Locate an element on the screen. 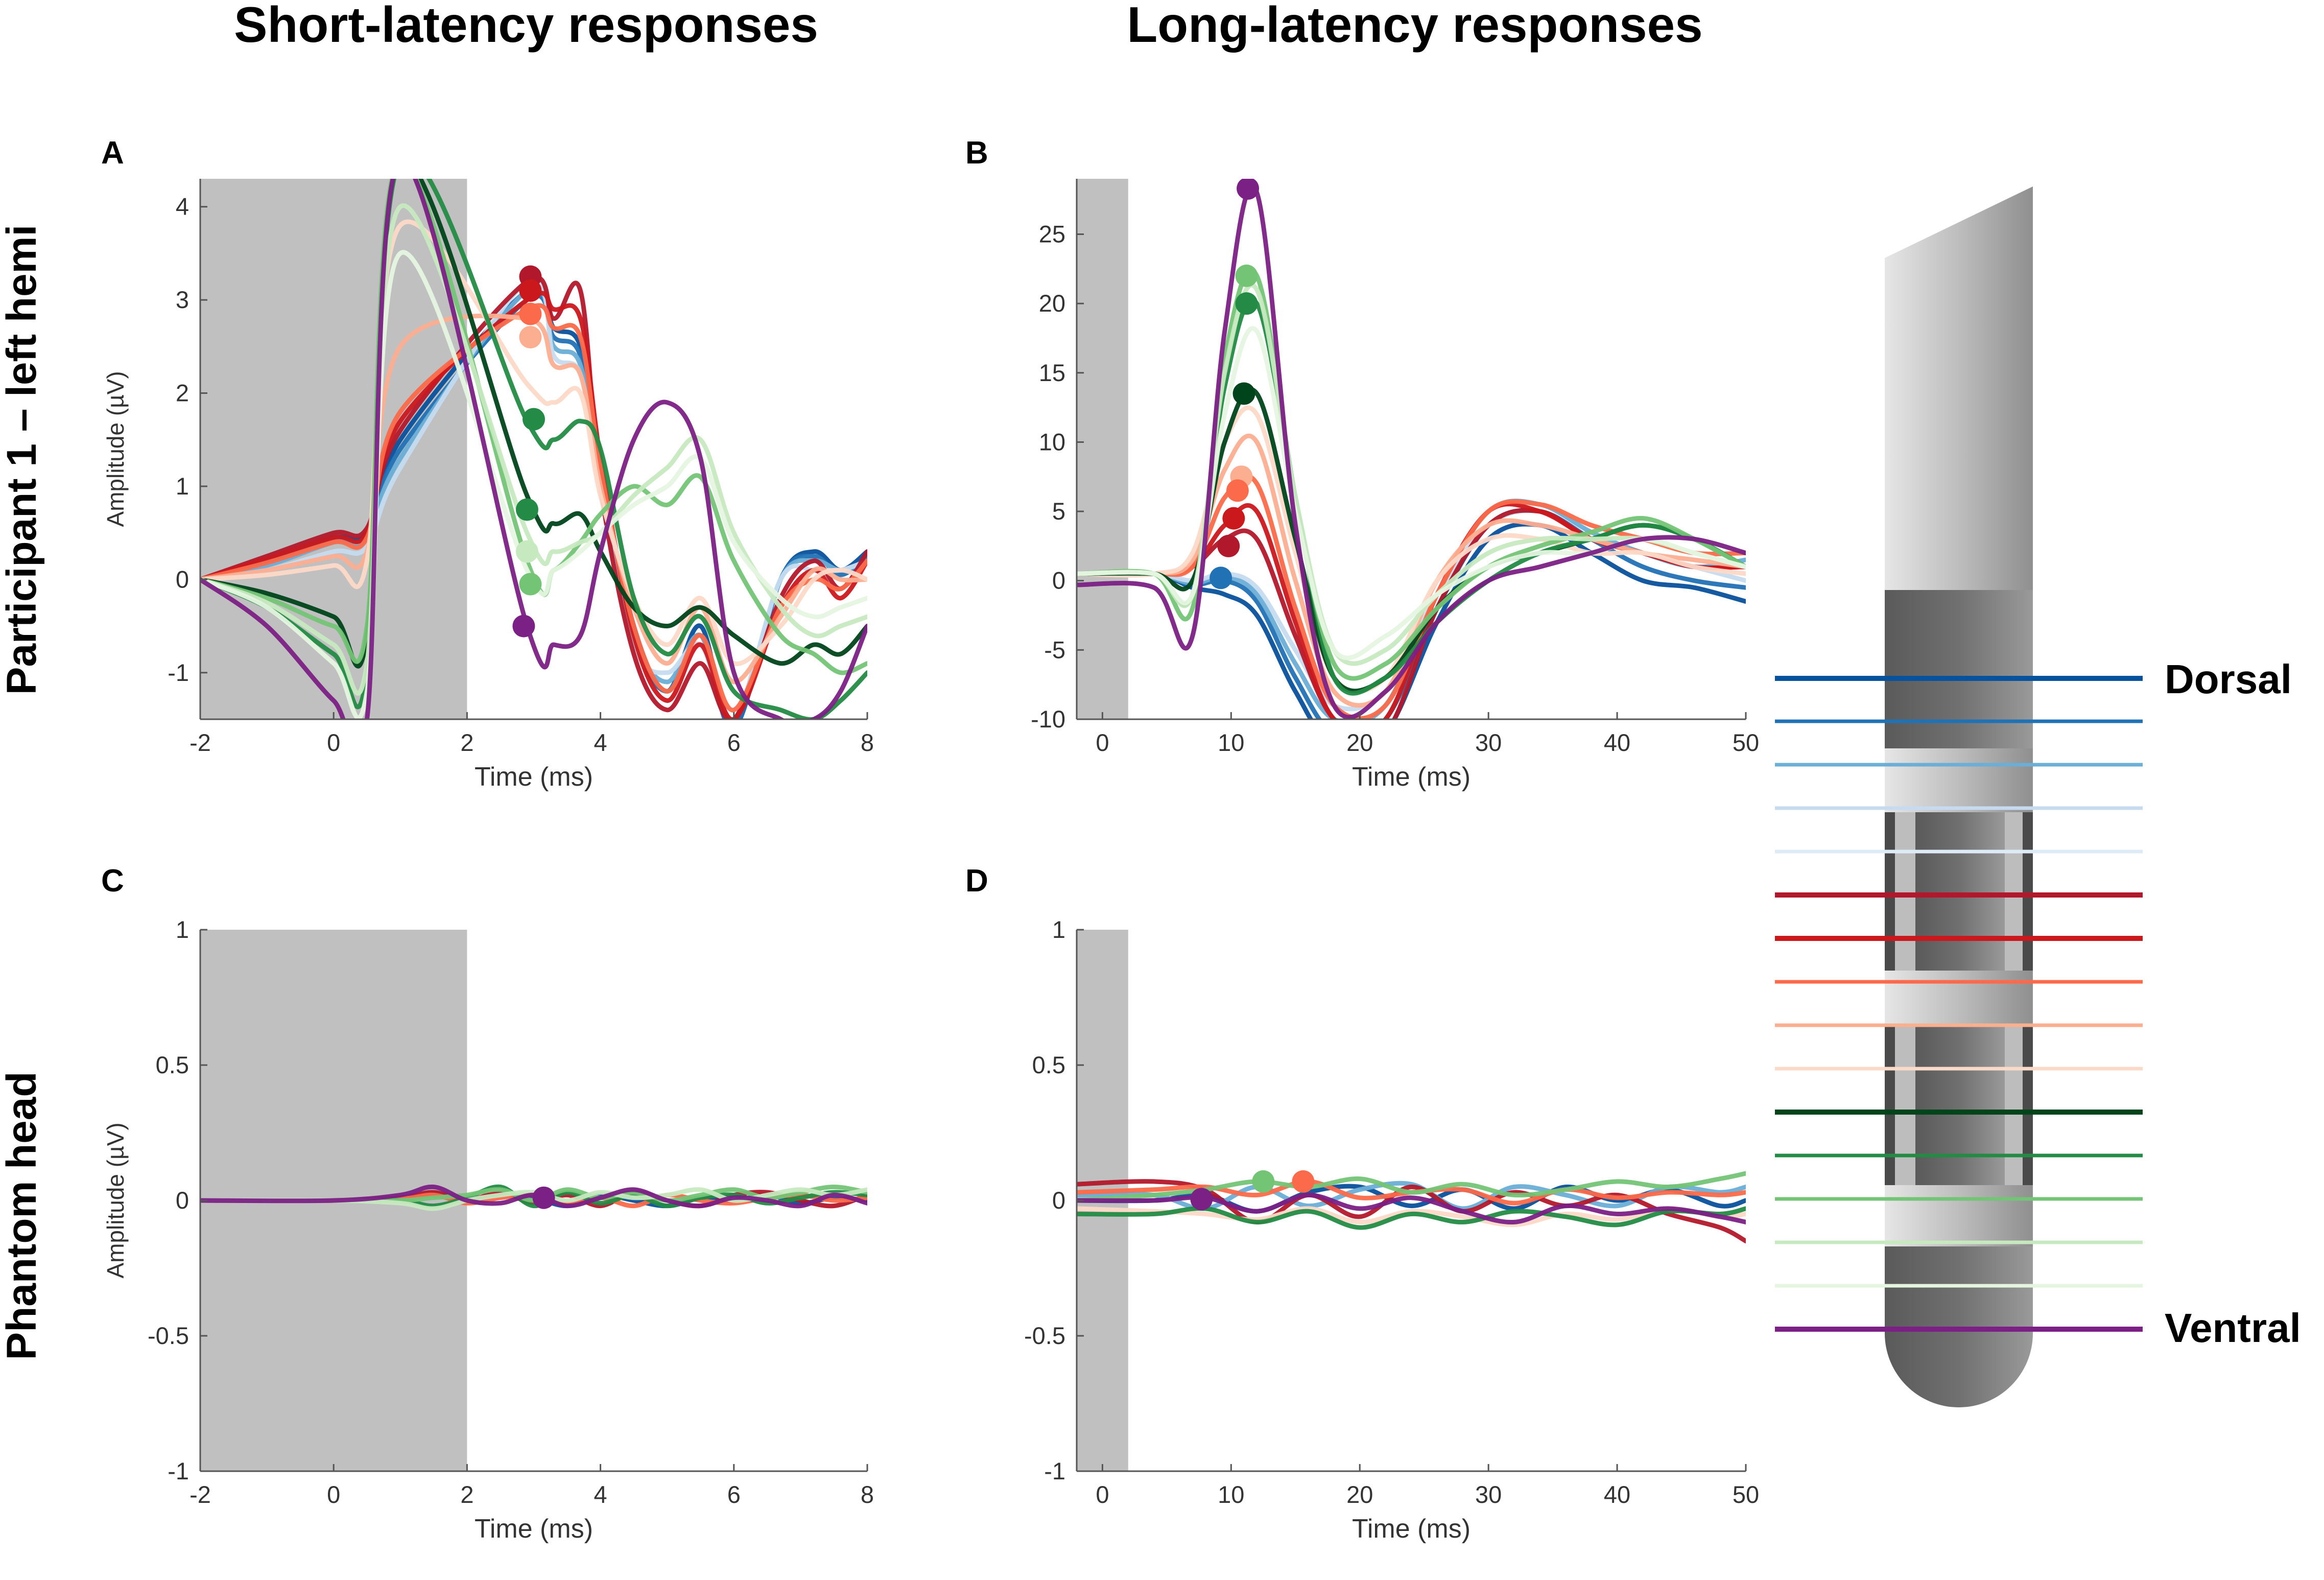 The image size is (2324, 1580). row-title-phantom: Phantom head is located at coordinates (22, 1216).